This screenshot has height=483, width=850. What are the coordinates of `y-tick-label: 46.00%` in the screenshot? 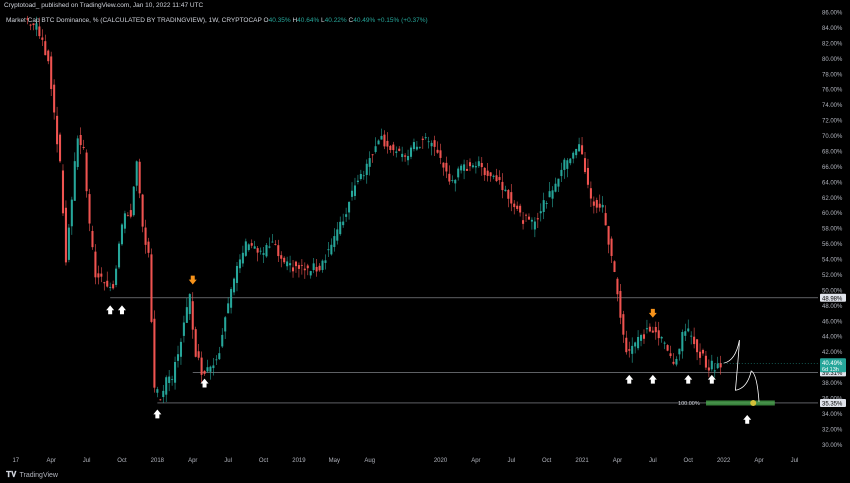 It's located at (832, 322).